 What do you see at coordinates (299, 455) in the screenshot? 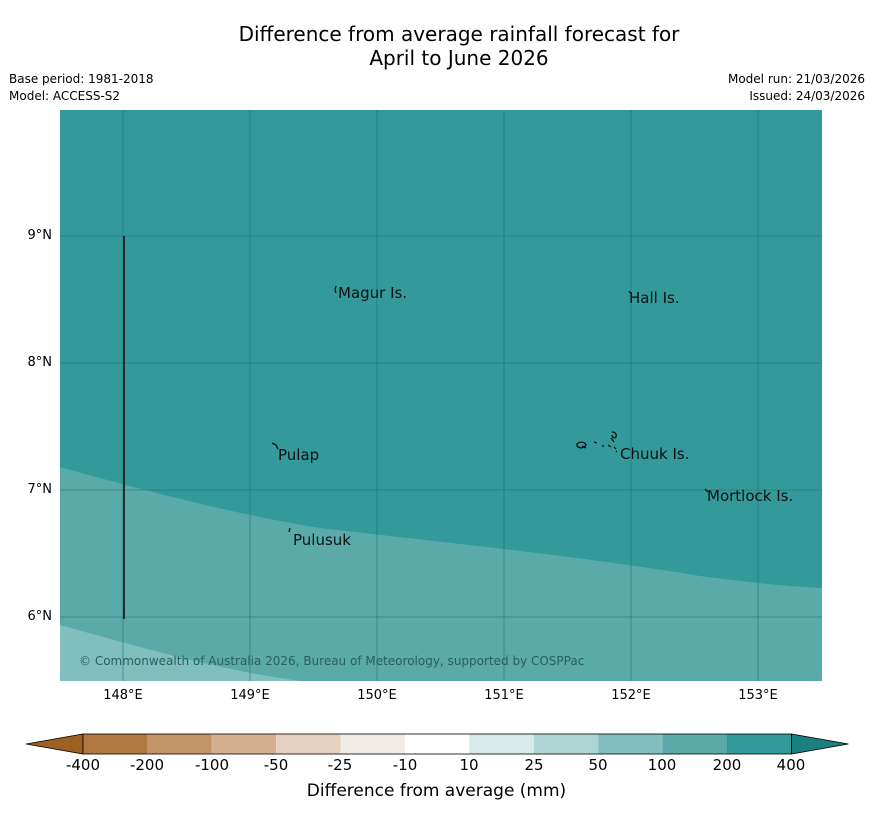
I see `place-pulap: Pulap` at bounding box center [299, 455].